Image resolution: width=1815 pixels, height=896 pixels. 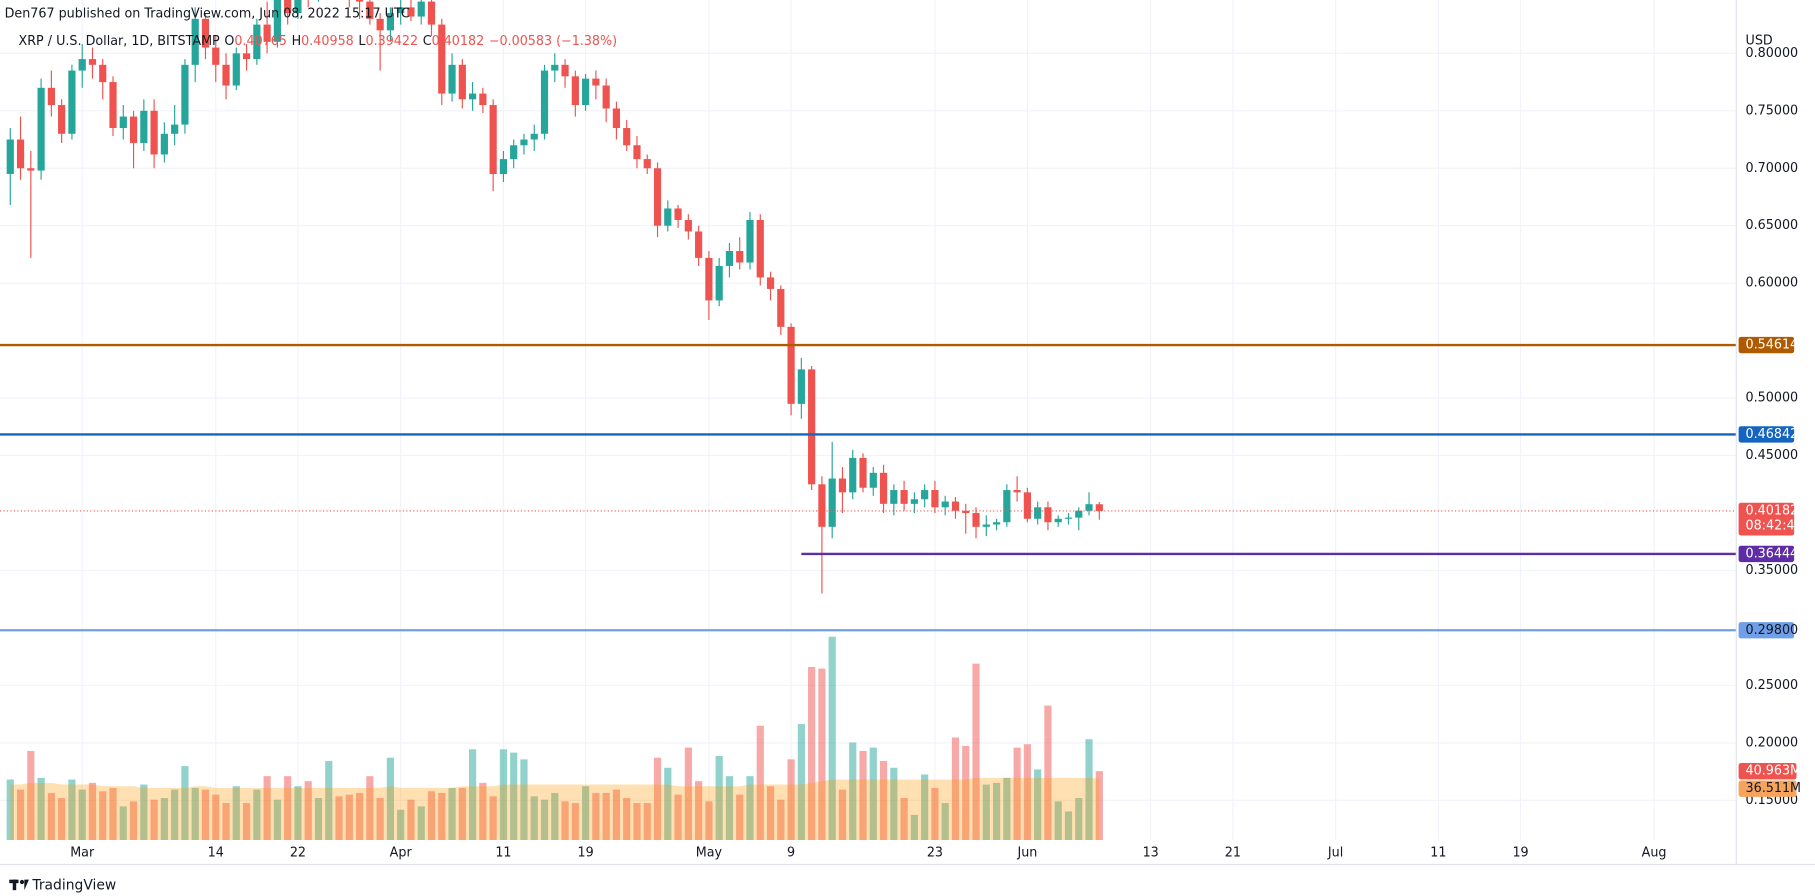 I want to click on x-tick-label: May, so click(x=709, y=852).